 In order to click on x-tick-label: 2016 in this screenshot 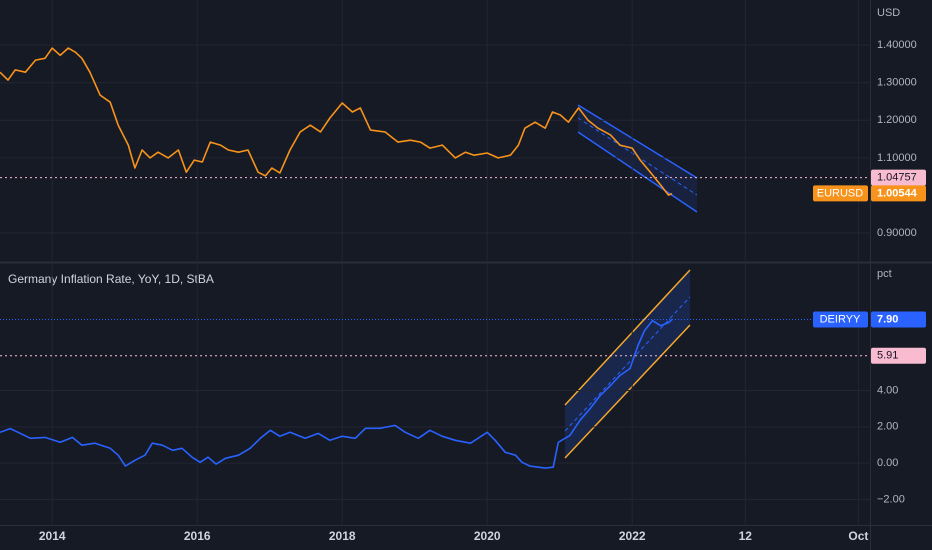, I will do `click(197, 536)`.